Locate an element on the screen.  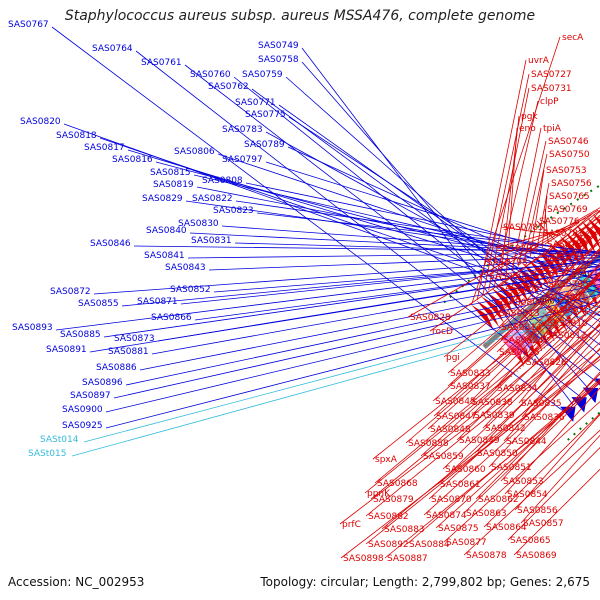
right-gene-label: SAS0847 is located at coordinates (456, 417).